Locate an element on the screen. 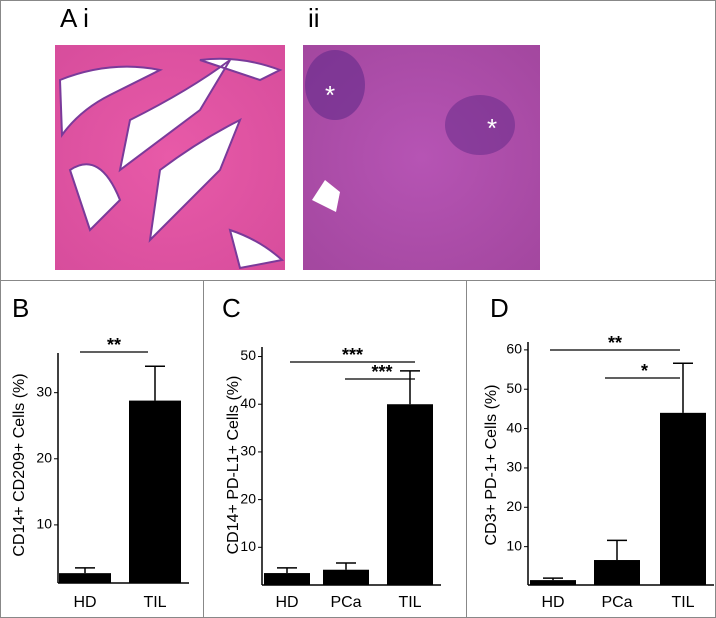 The height and width of the screenshot is (618, 716). panel-label: A i is located at coordinates (74, 18).